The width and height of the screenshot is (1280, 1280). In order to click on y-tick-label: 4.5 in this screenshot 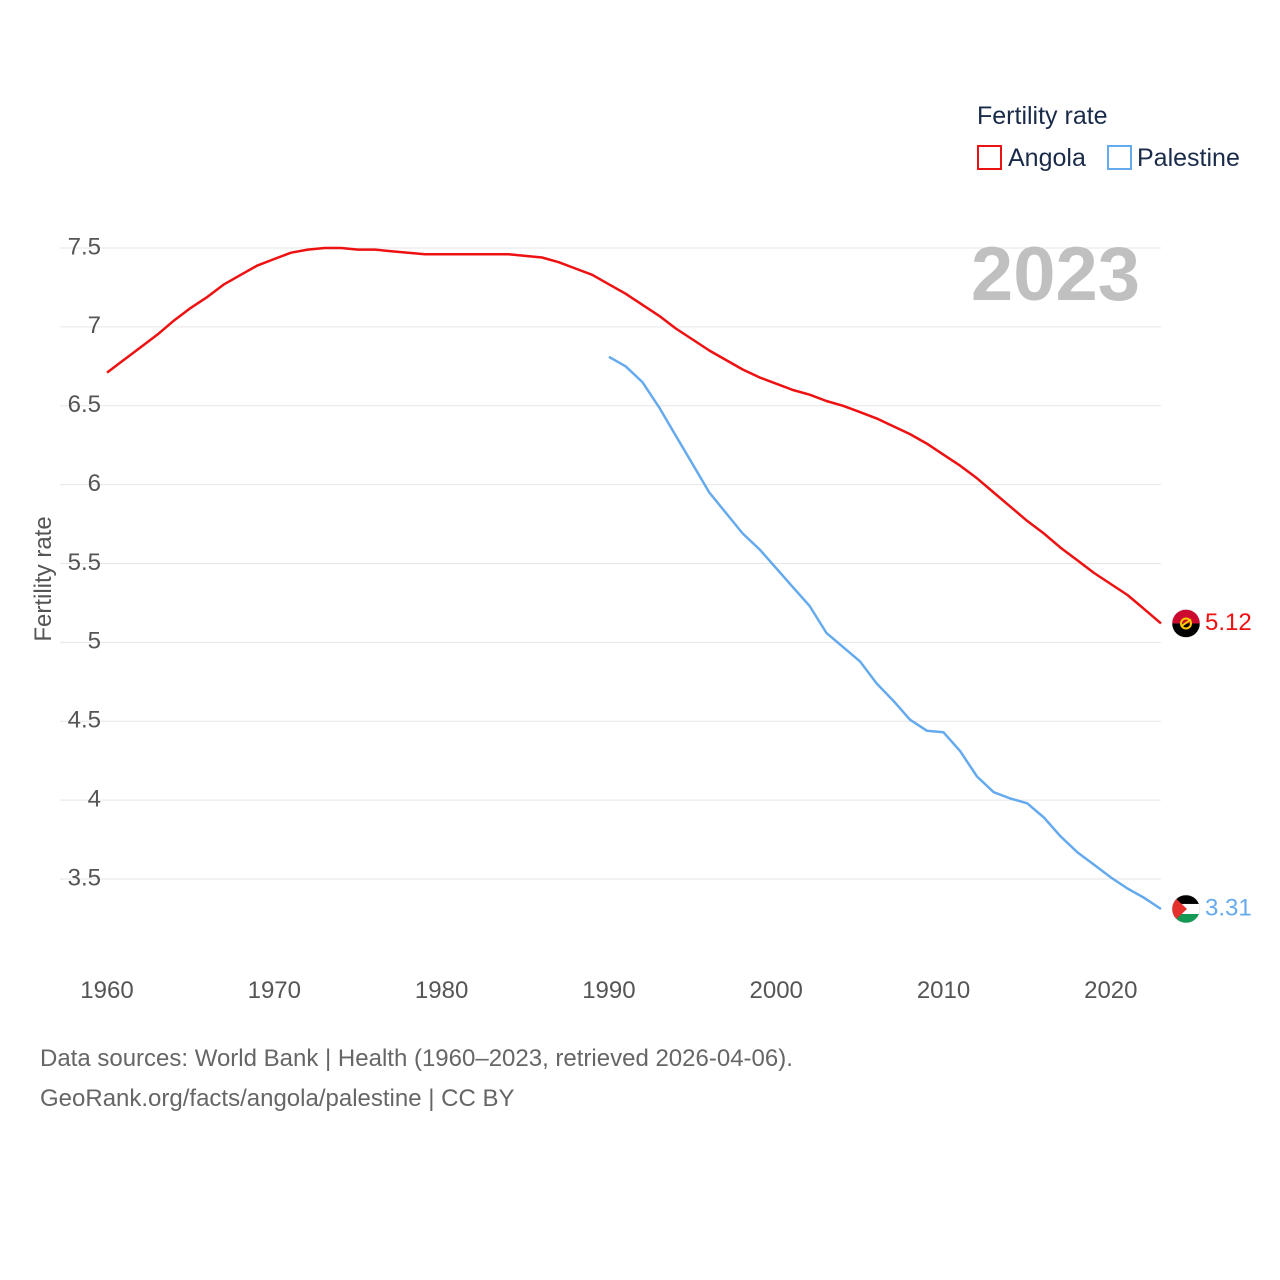, I will do `click(84, 720)`.